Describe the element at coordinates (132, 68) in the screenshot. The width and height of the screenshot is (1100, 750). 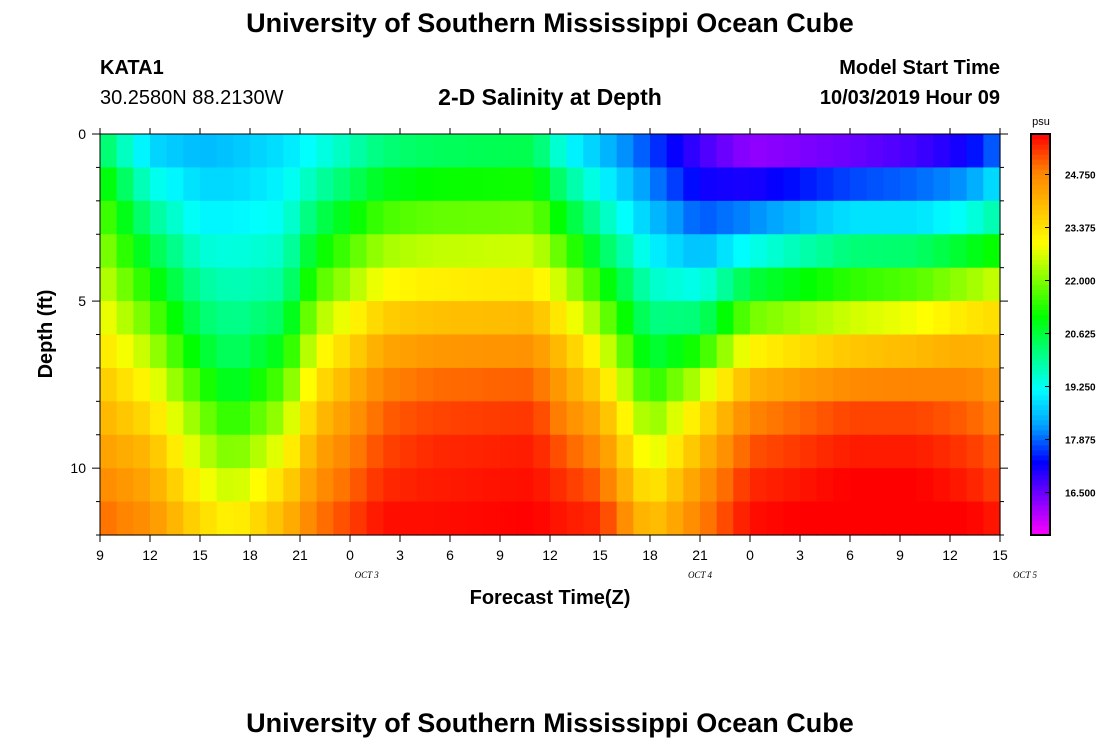
I see `station-id: KATA1` at that location.